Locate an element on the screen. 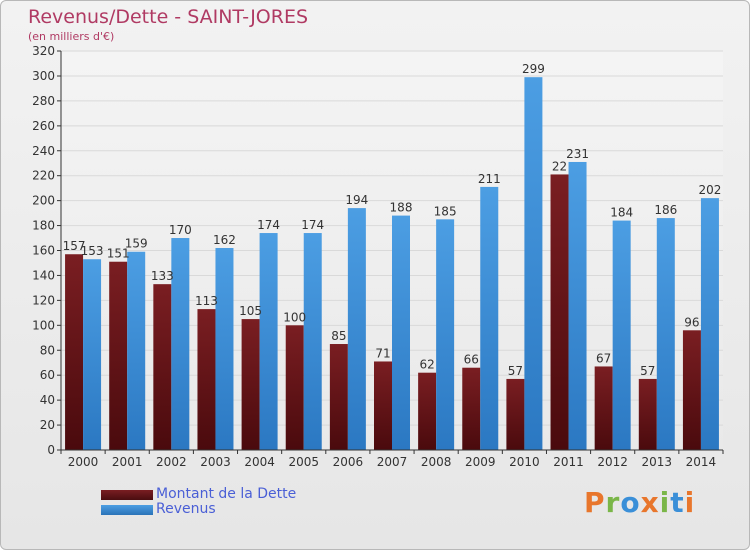 This screenshot has height=550, width=750. dette-value-label: 62 is located at coordinates (426, 365).